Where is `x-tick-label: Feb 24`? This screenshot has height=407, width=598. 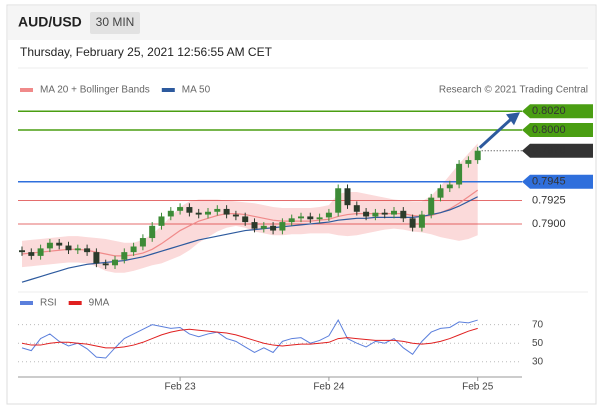
x-tick-label: Feb 24 is located at coordinates (329, 387).